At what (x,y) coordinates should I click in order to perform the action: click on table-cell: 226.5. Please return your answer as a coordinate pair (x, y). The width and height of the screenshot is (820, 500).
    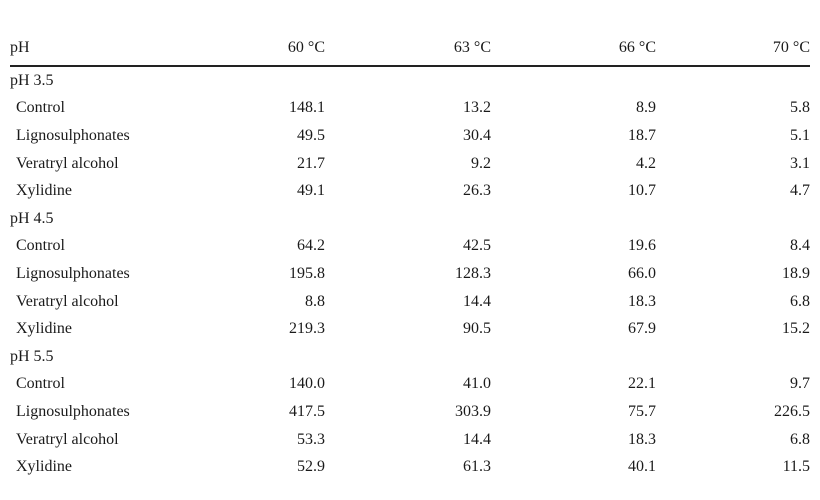
    Looking at the image, I should click on (792, 411).